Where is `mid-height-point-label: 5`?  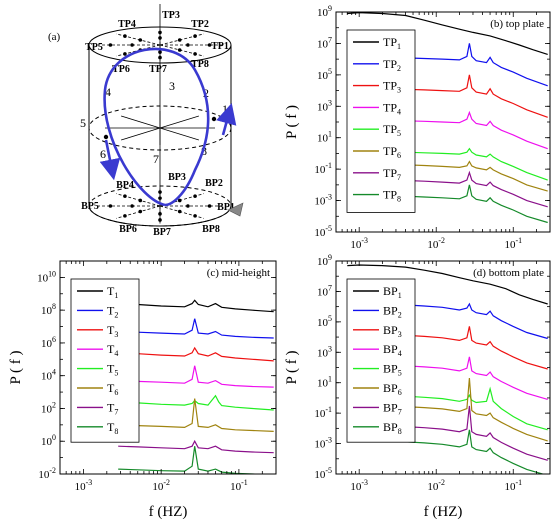 mid-height-point-label: 5 is located at coordinates (83, 123).